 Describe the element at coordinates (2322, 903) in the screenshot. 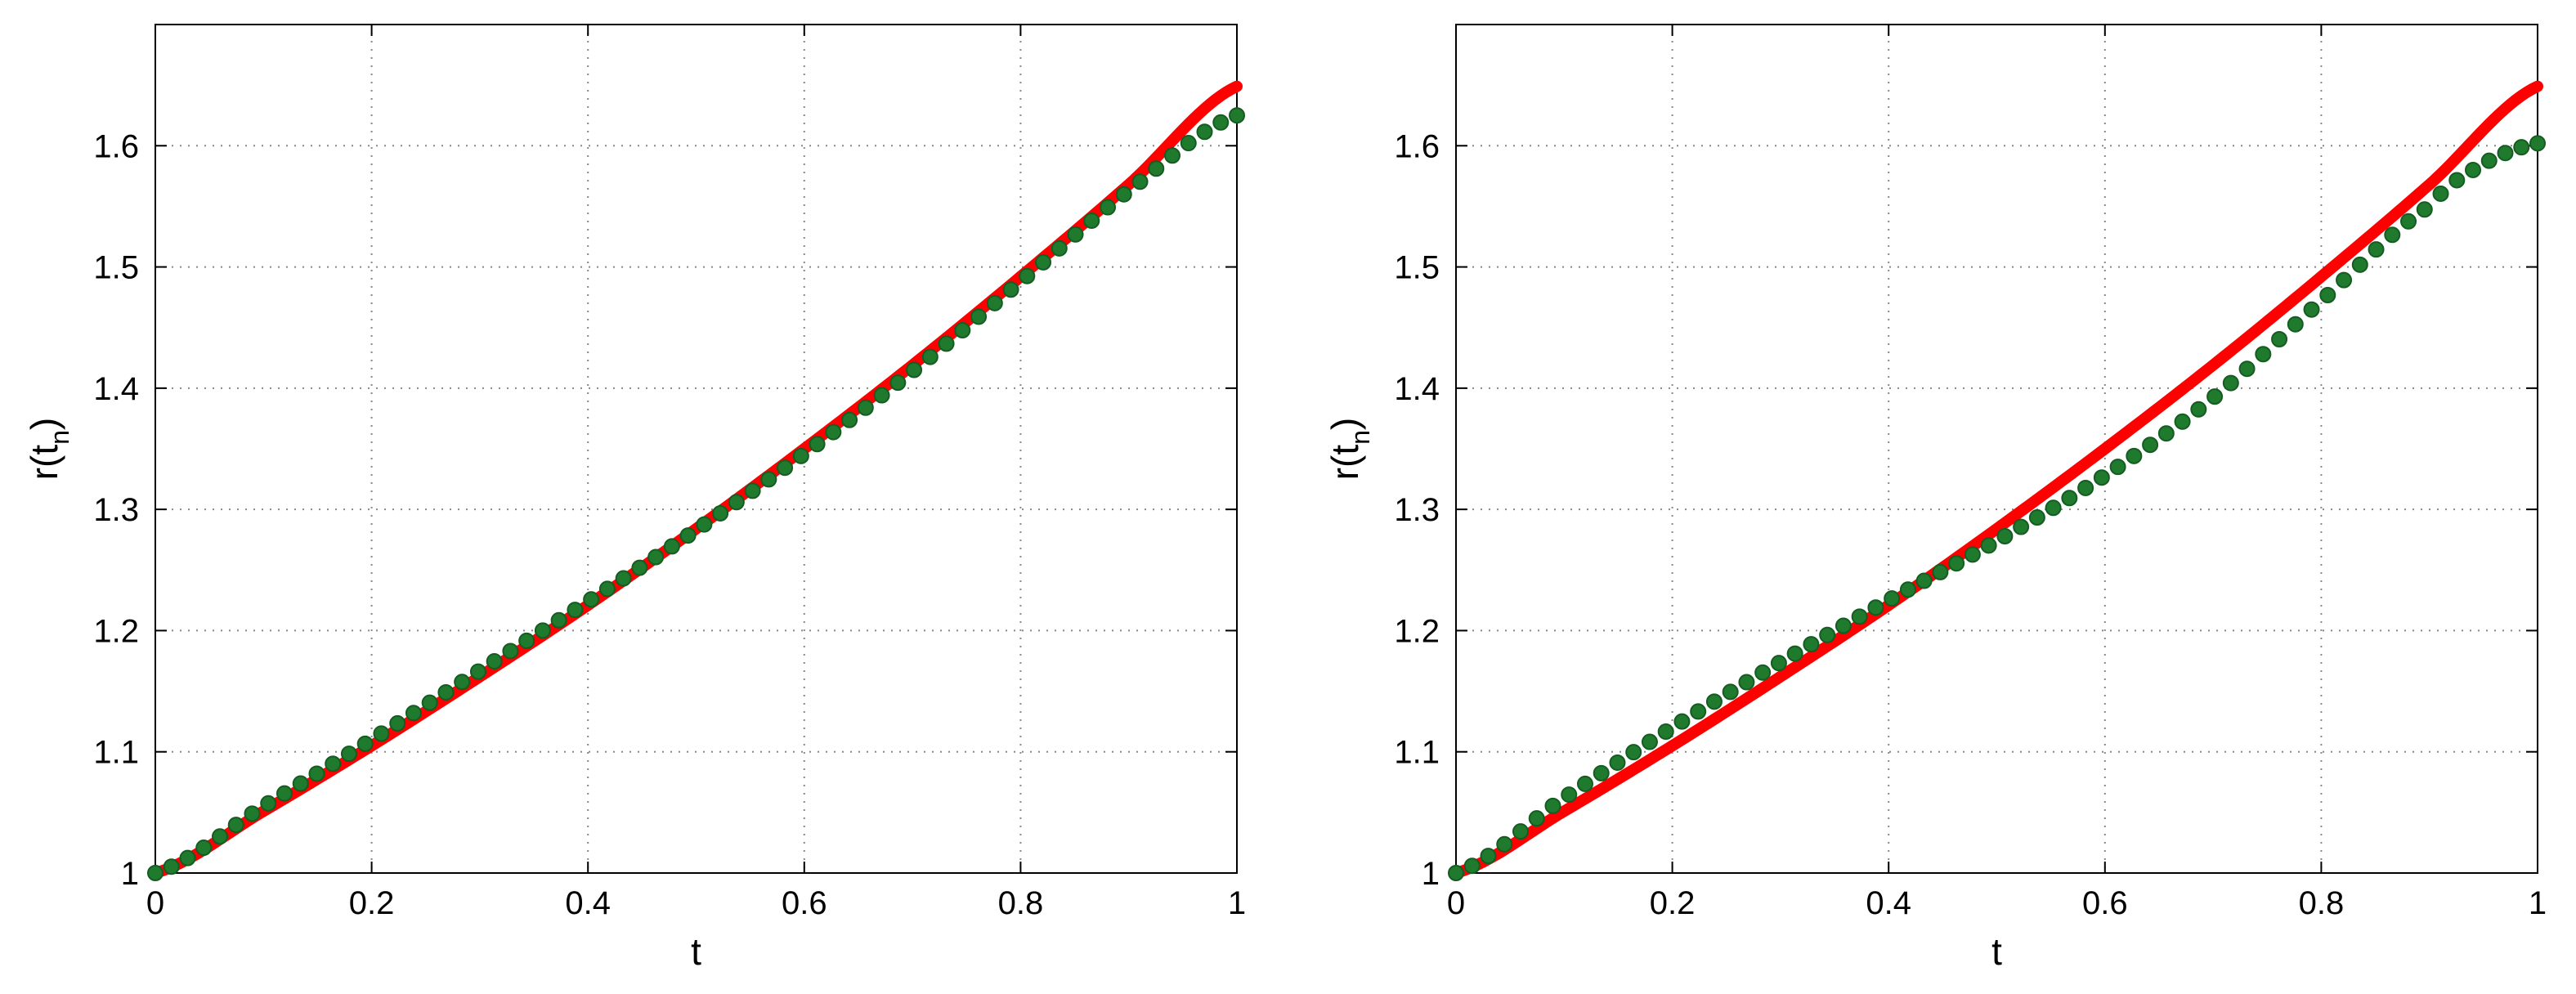

I see `x-tick-label: 0.8` at that location.